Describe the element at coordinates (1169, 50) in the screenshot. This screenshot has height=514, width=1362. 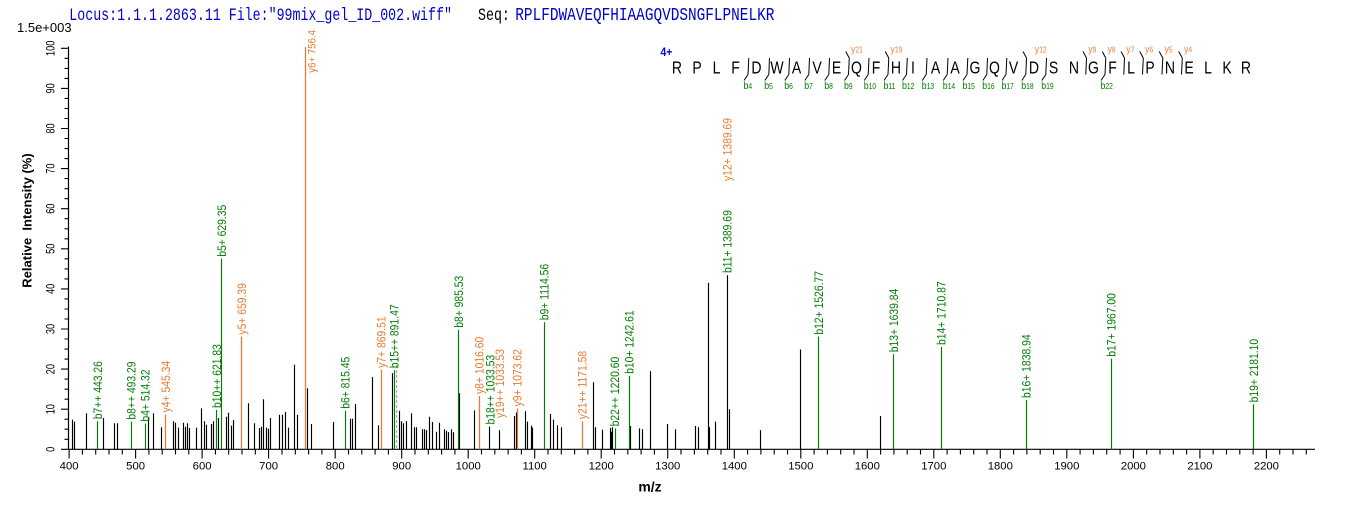
I see `svg-text: y5` at that location.